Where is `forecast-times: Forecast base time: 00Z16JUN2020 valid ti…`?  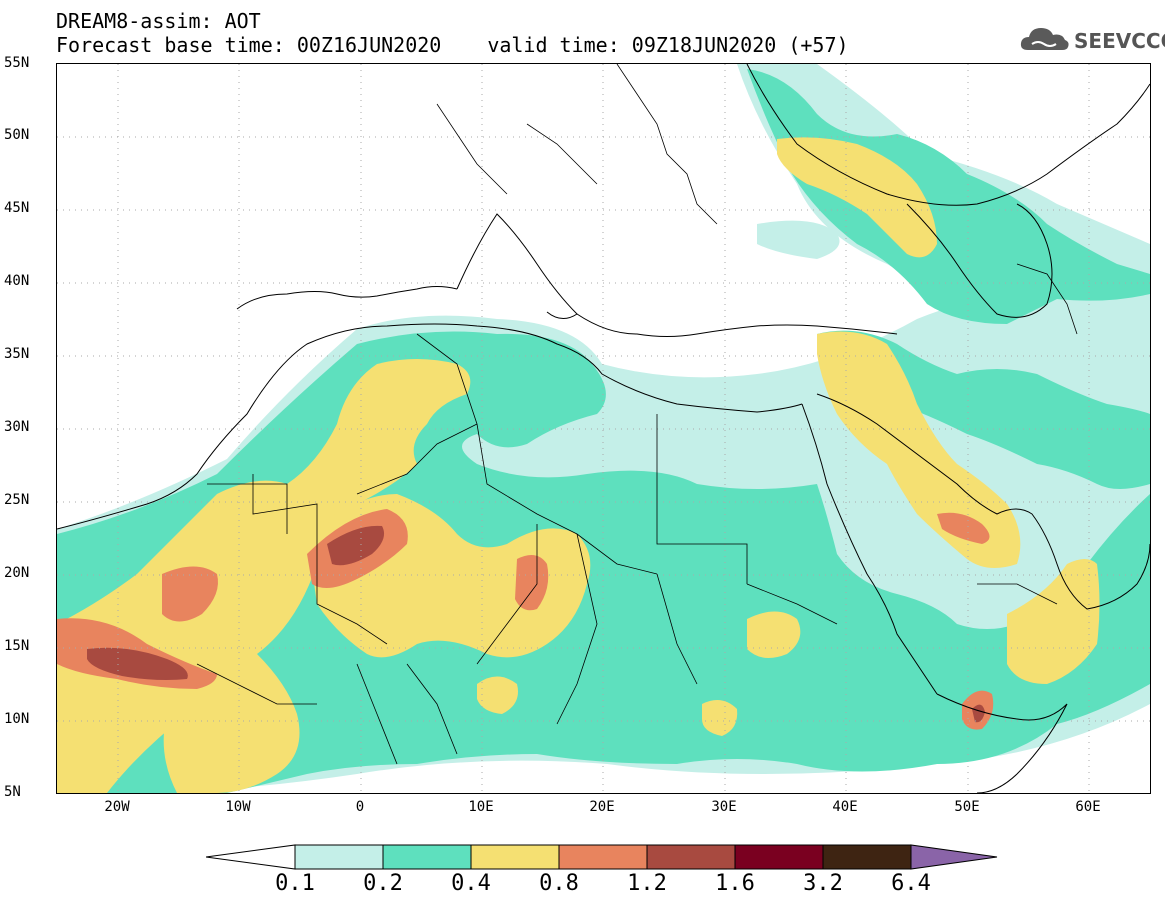 forecast-times: Forecast base time: 00Z16JUN2020 valid ti… is located at coordinates (452, 45).